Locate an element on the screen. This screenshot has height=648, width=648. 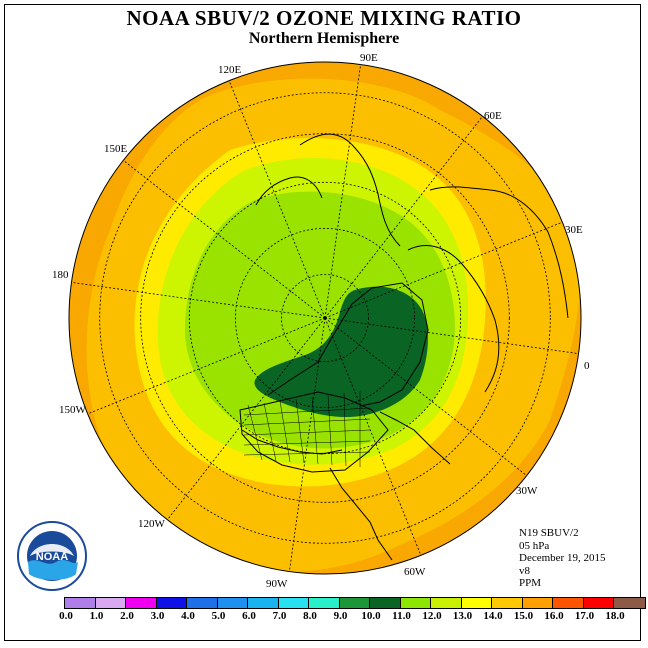
colorbar-tick-label: 7.0 is located at coordinates (279, 616).